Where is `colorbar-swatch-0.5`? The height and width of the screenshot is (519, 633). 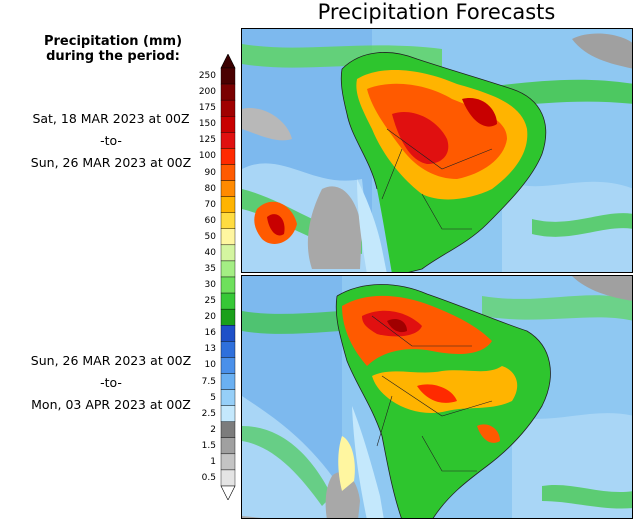
colorbar-swatch-0.5 is located at coordinates (228, 478).